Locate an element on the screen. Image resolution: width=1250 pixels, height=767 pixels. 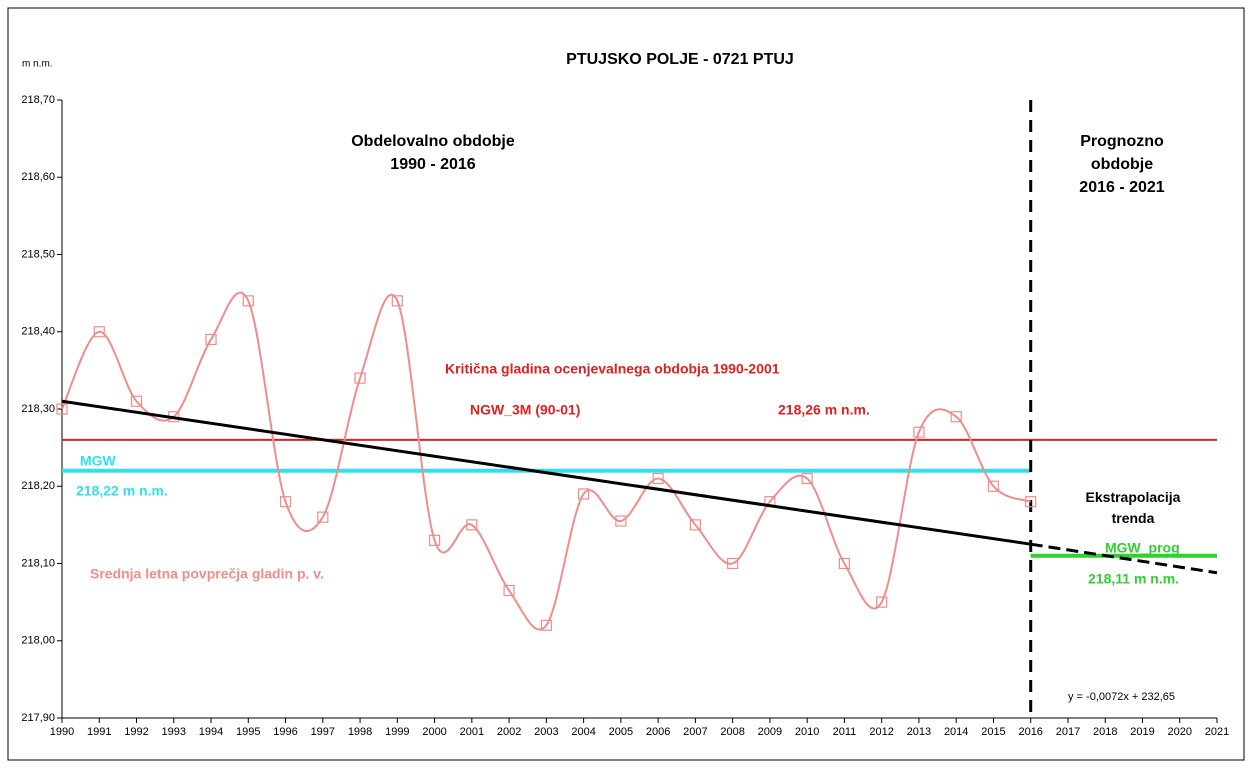
reference-label: 218,22 m n.m. is located at coordinates (122, 491).